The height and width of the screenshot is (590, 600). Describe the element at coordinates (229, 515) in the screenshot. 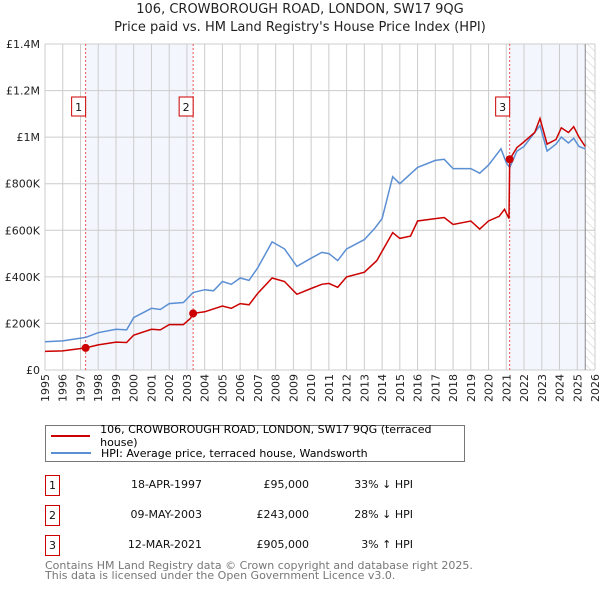

I see `transaction-row: 2 09-MAY-2003 £243,000 28% ↓ HPI` at that location.